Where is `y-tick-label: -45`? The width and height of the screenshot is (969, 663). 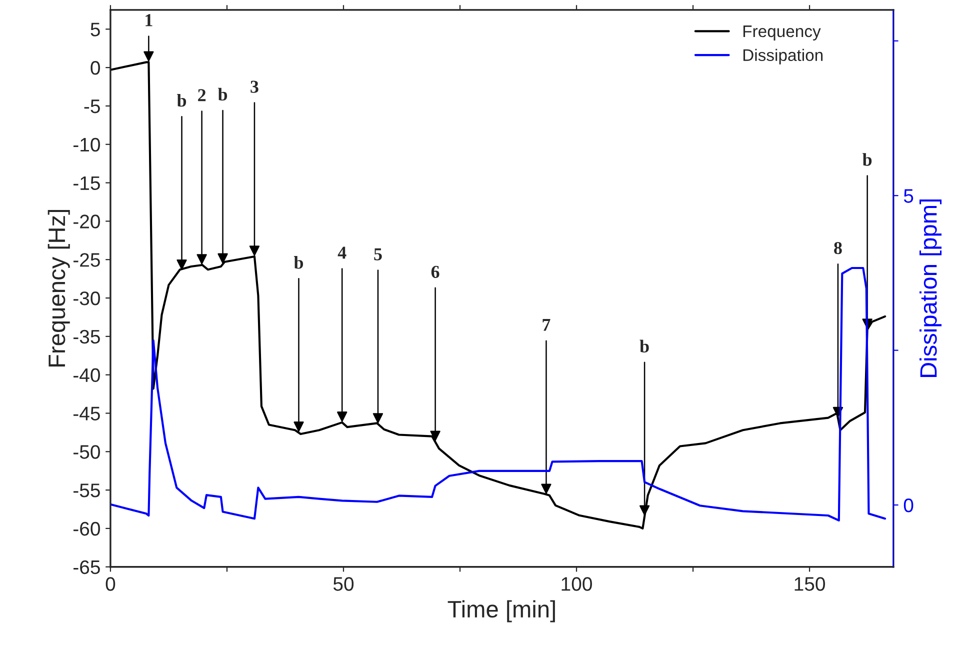
y-tick-label: -45 is located at coordinates (87, 413).